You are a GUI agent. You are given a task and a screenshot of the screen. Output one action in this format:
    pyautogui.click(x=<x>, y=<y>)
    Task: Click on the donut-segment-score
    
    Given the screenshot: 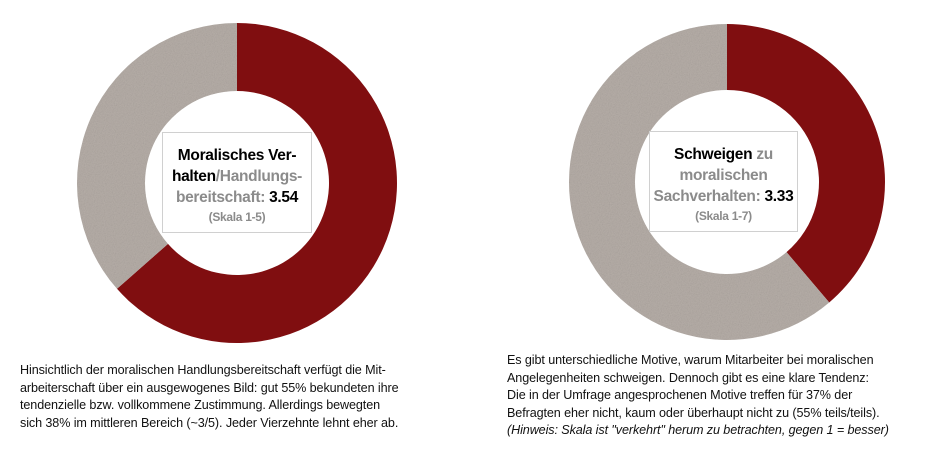 What is the action you would take?
    pyautogui.click(x=806, y=163)
    